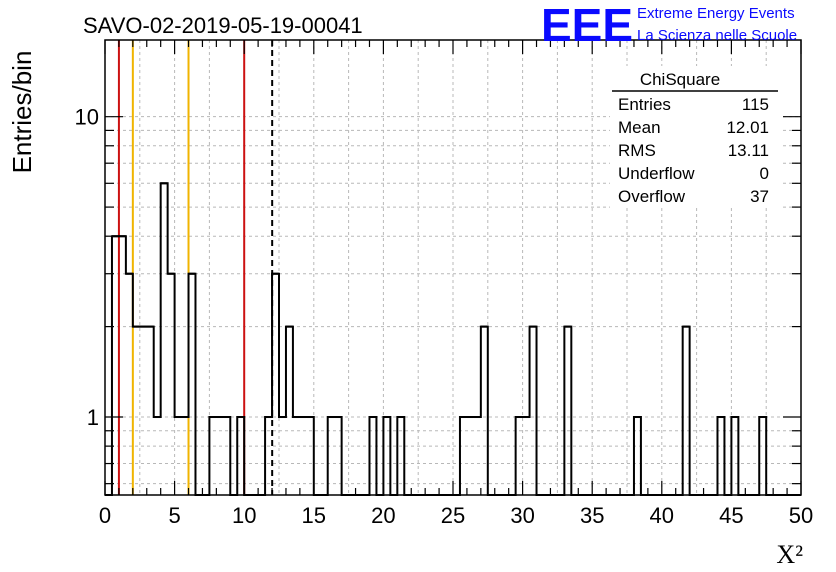 The height and width of the screenshot is (572, 836). Describe the element at coordinates (174, 515) in the screenshot. I see `x-tick-label: 5` at that location.